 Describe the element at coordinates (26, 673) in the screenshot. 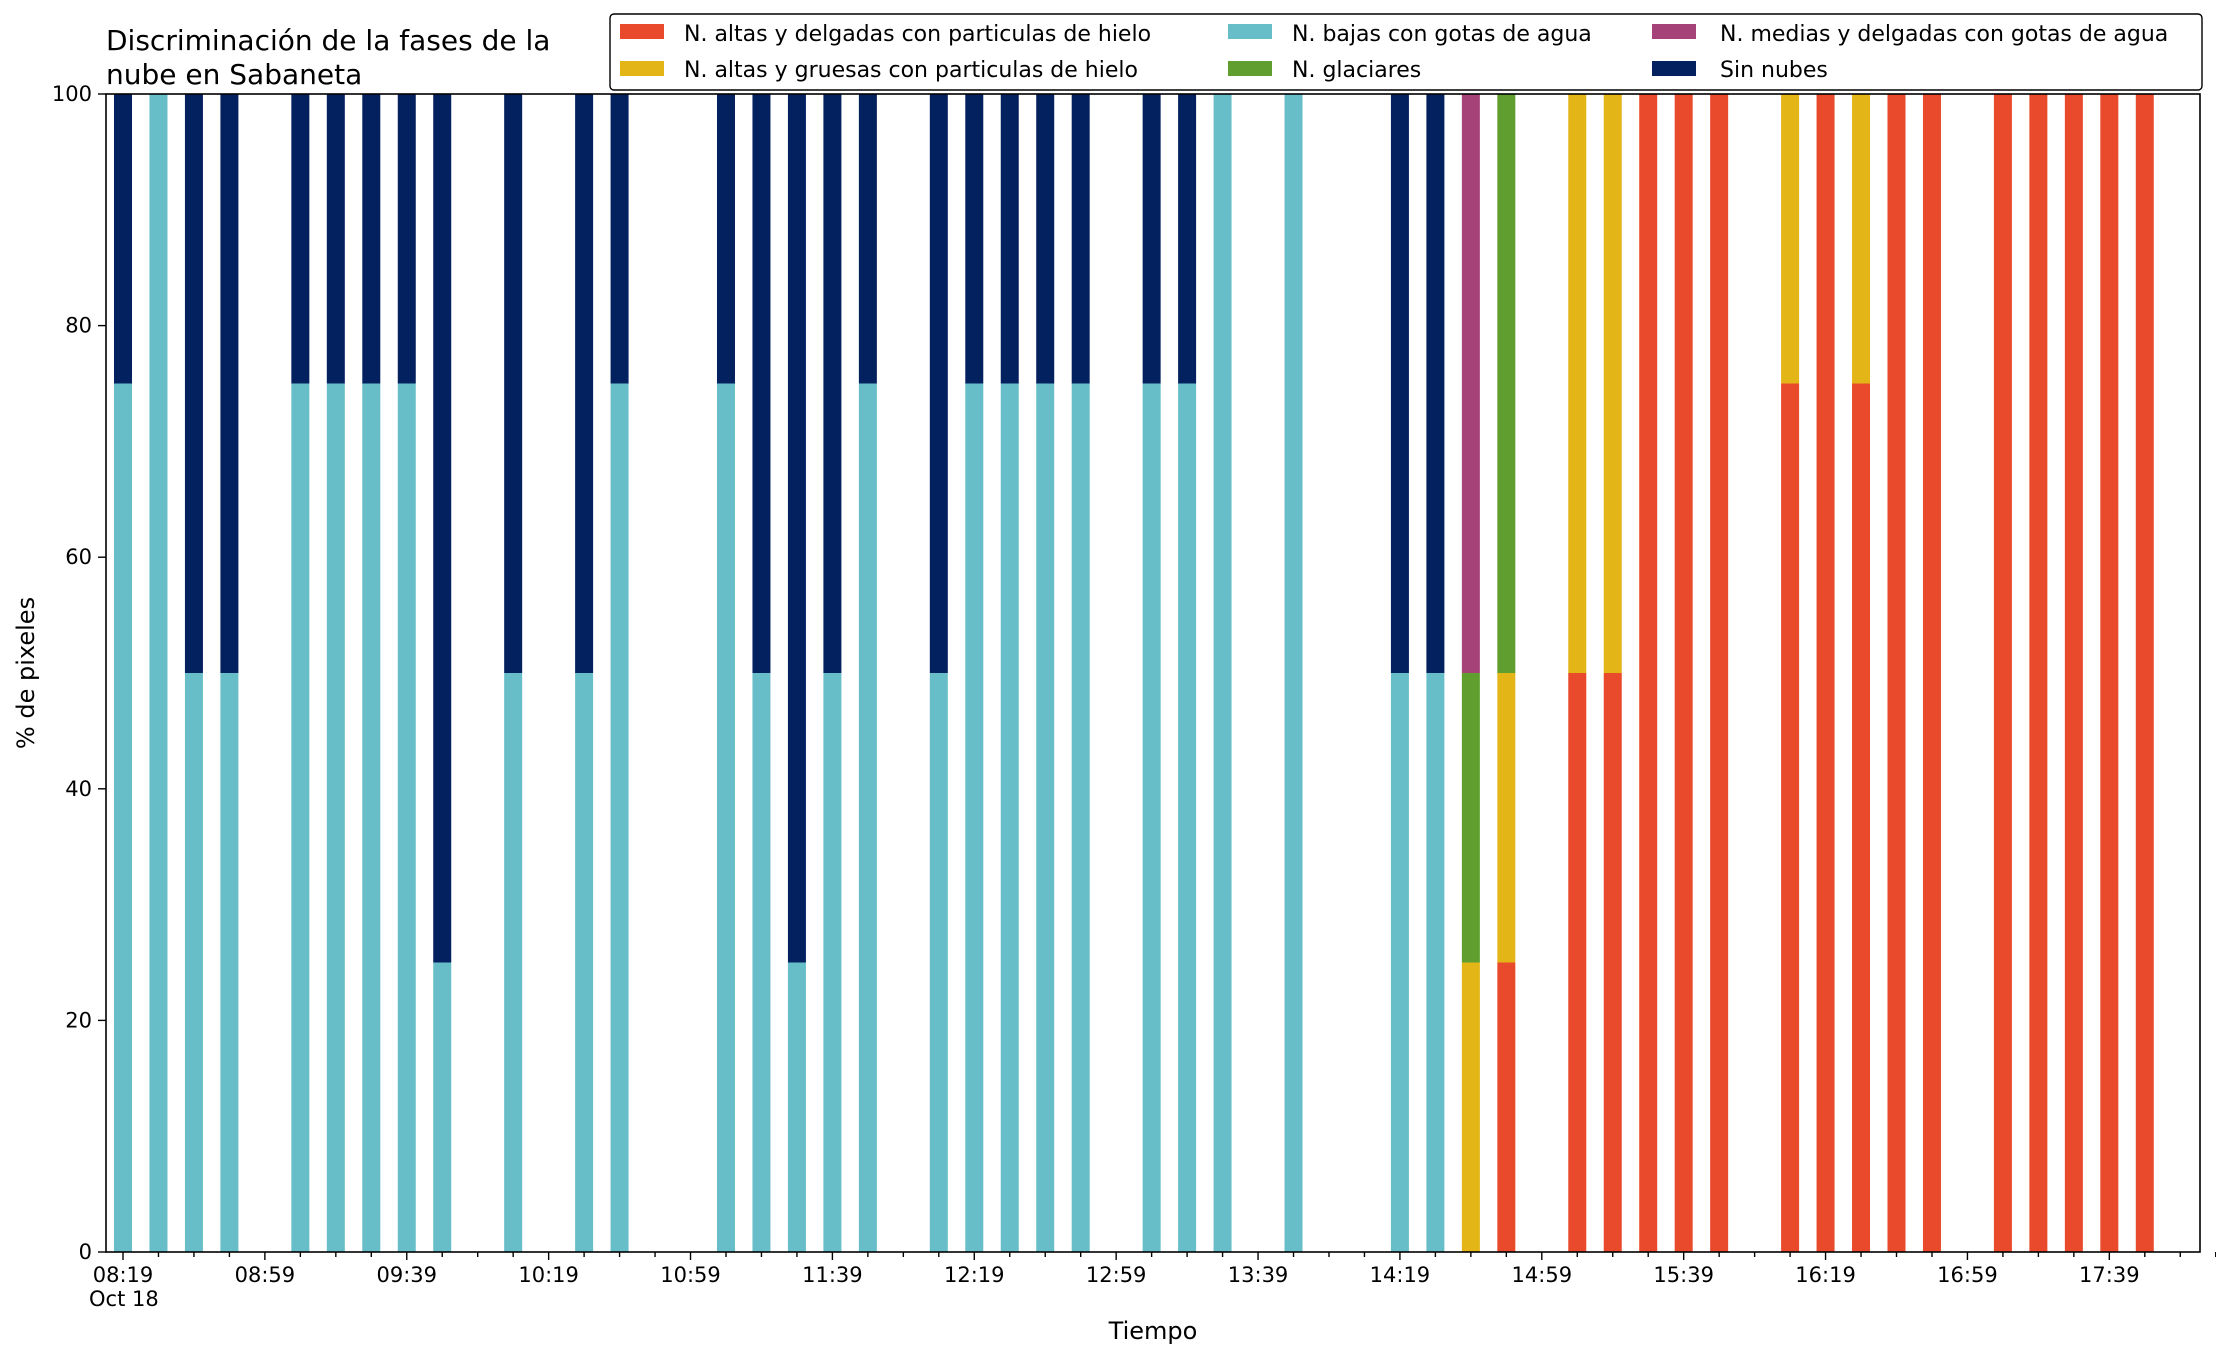

I see `y-axis-label: % de pixeles` at that location.